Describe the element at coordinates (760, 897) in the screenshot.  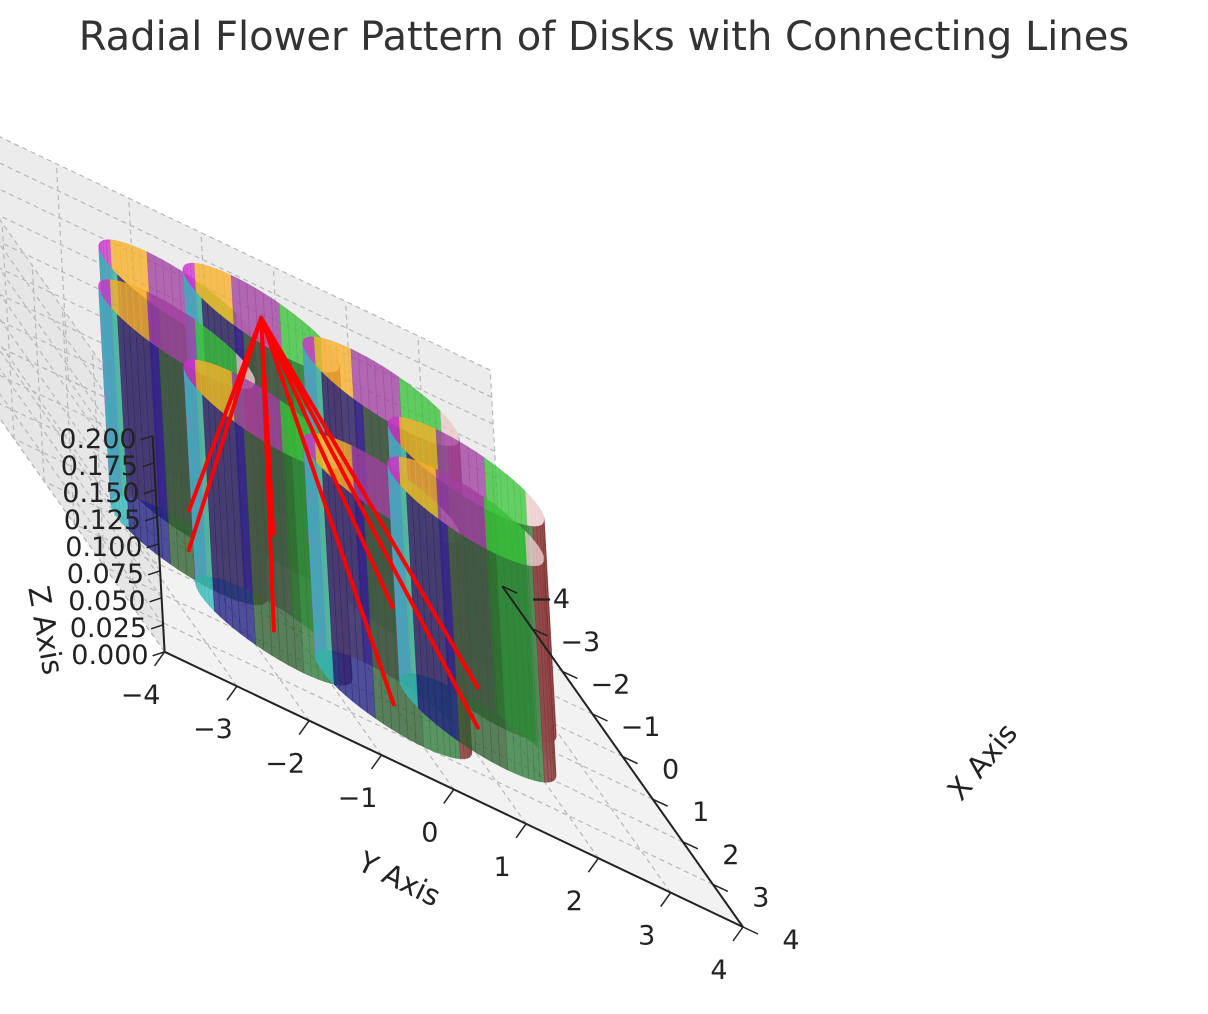
I see `x-tick-label: 3` at that location.